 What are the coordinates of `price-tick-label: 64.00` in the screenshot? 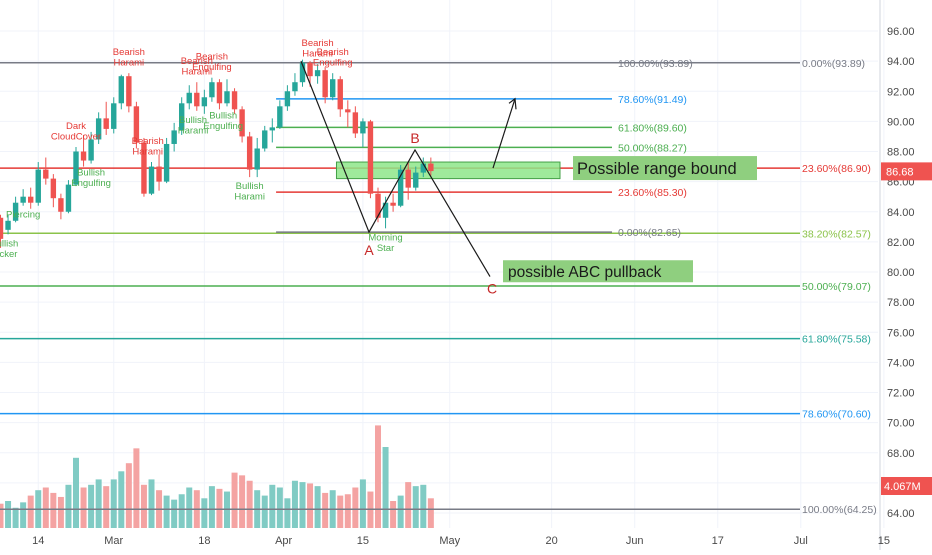 It's located at (901, 514).